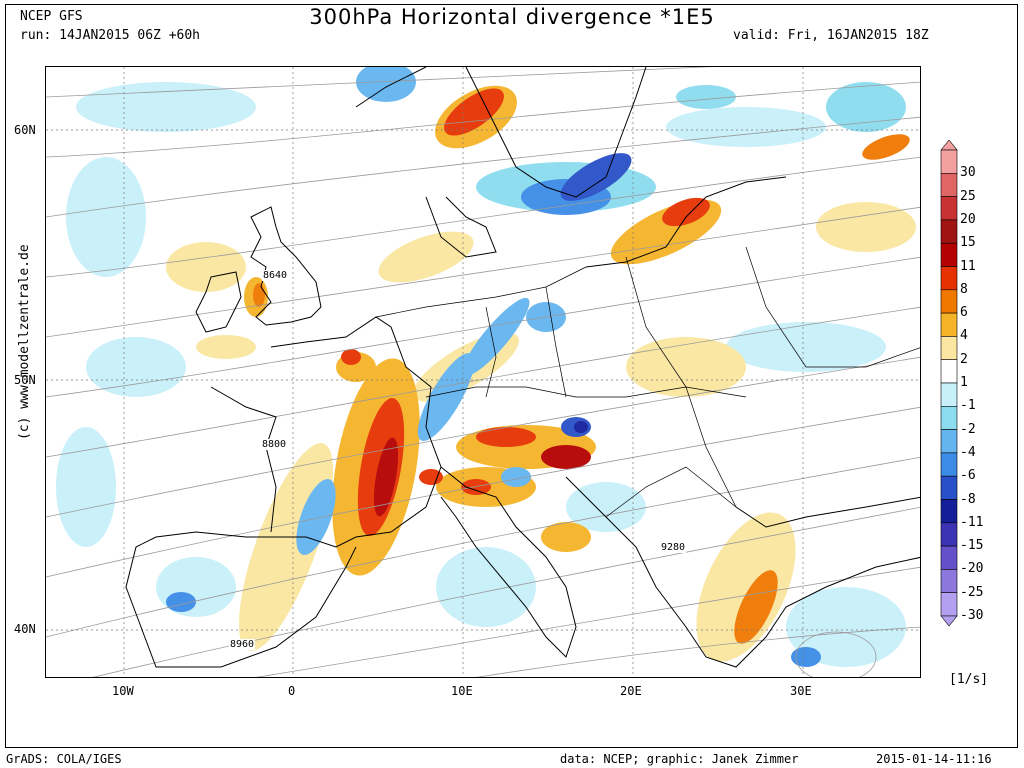 This screenshot has width=1024, height=768. I want to click on colorbar-label: 11, so click(968, 266).